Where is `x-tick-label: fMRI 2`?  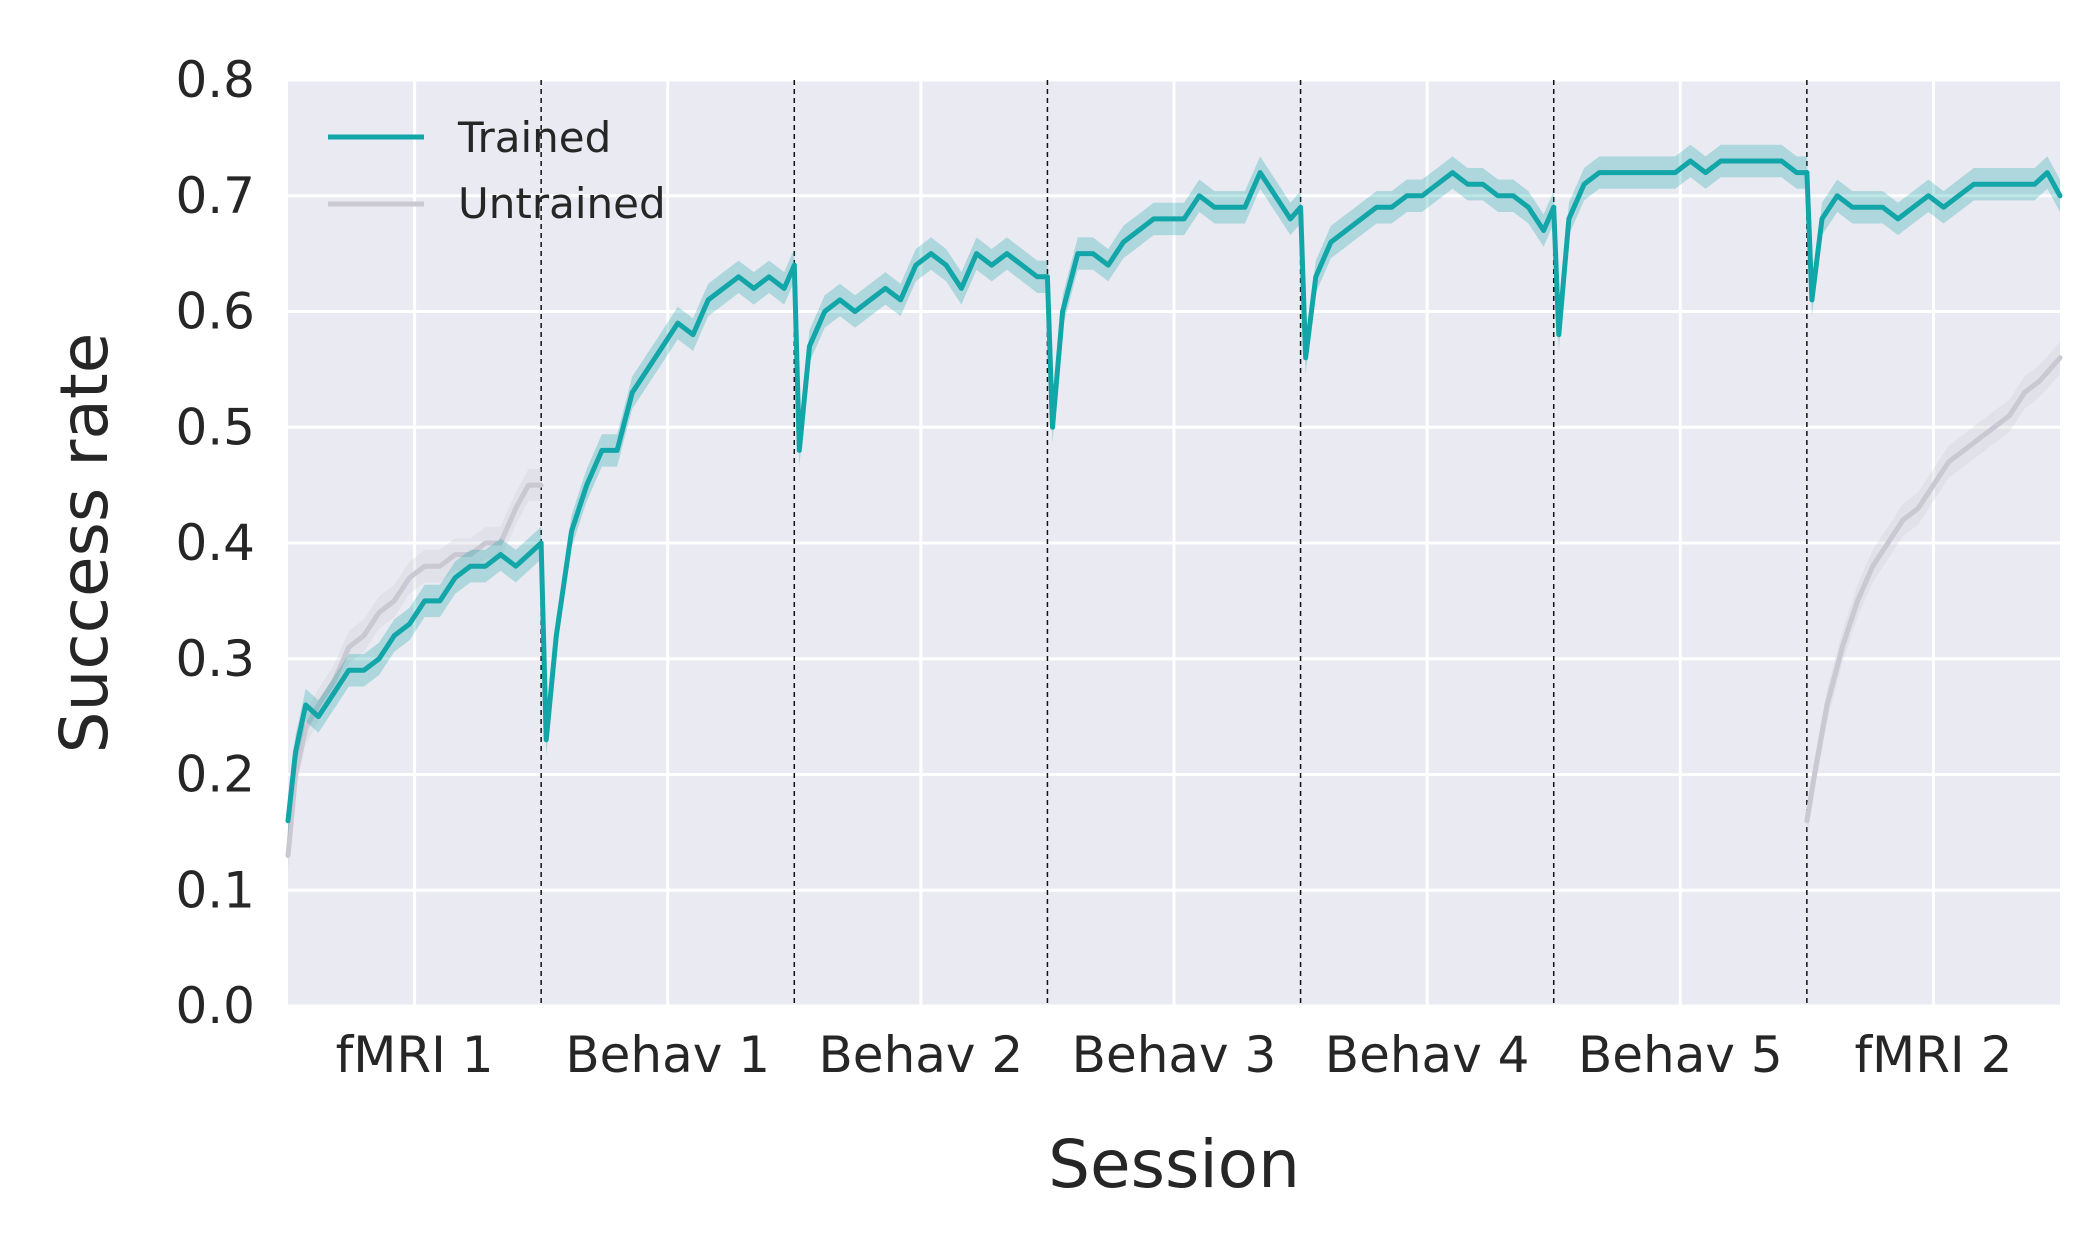
x-tick-label: fMRI 2 is located at coordinates (1933, 1055).